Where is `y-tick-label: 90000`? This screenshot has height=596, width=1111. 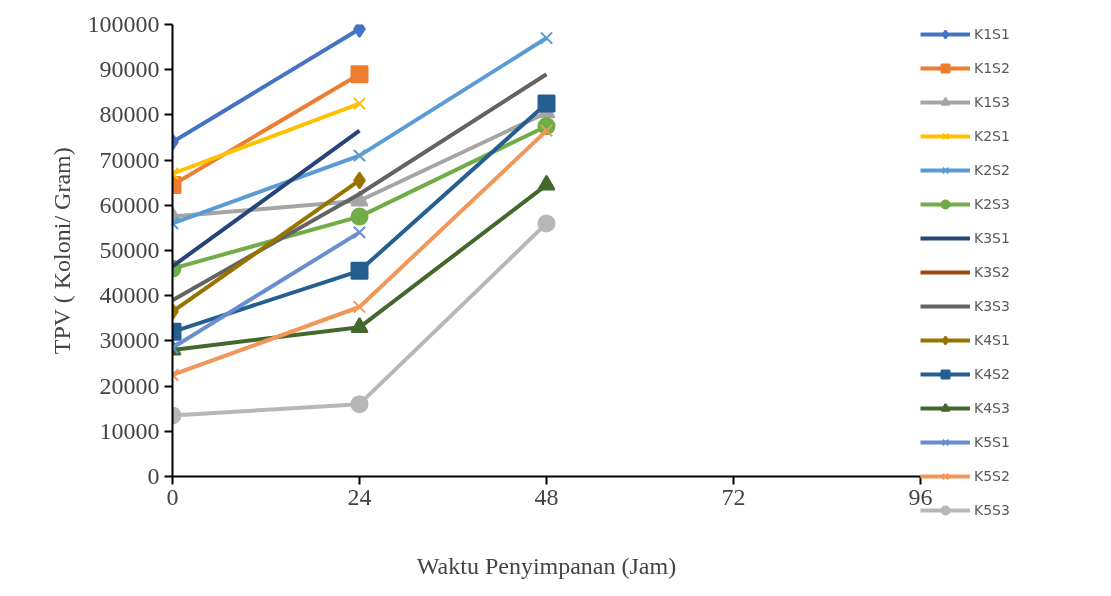 y-tick-label: 90000 is located at coordinates (129, 69).